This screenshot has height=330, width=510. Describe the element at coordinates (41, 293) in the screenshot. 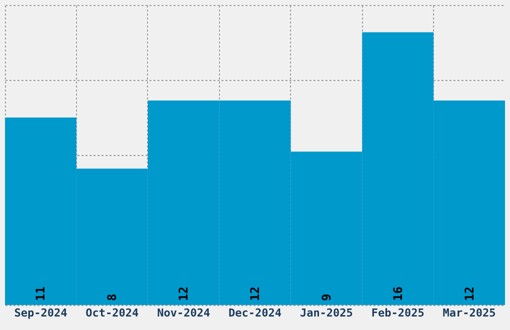

I see `data-label: 11` at that location.